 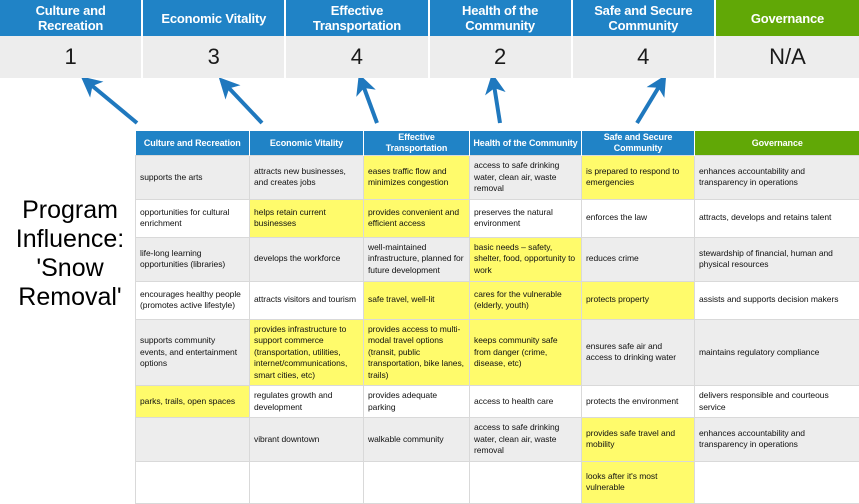 I want to click on matrix-cell: attracts, develops and retains talent, so click(x=777, y=218).